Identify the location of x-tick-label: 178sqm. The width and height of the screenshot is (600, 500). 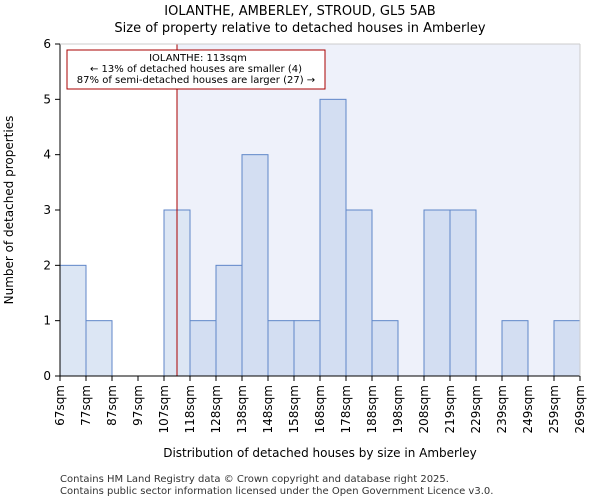
(346, 409).